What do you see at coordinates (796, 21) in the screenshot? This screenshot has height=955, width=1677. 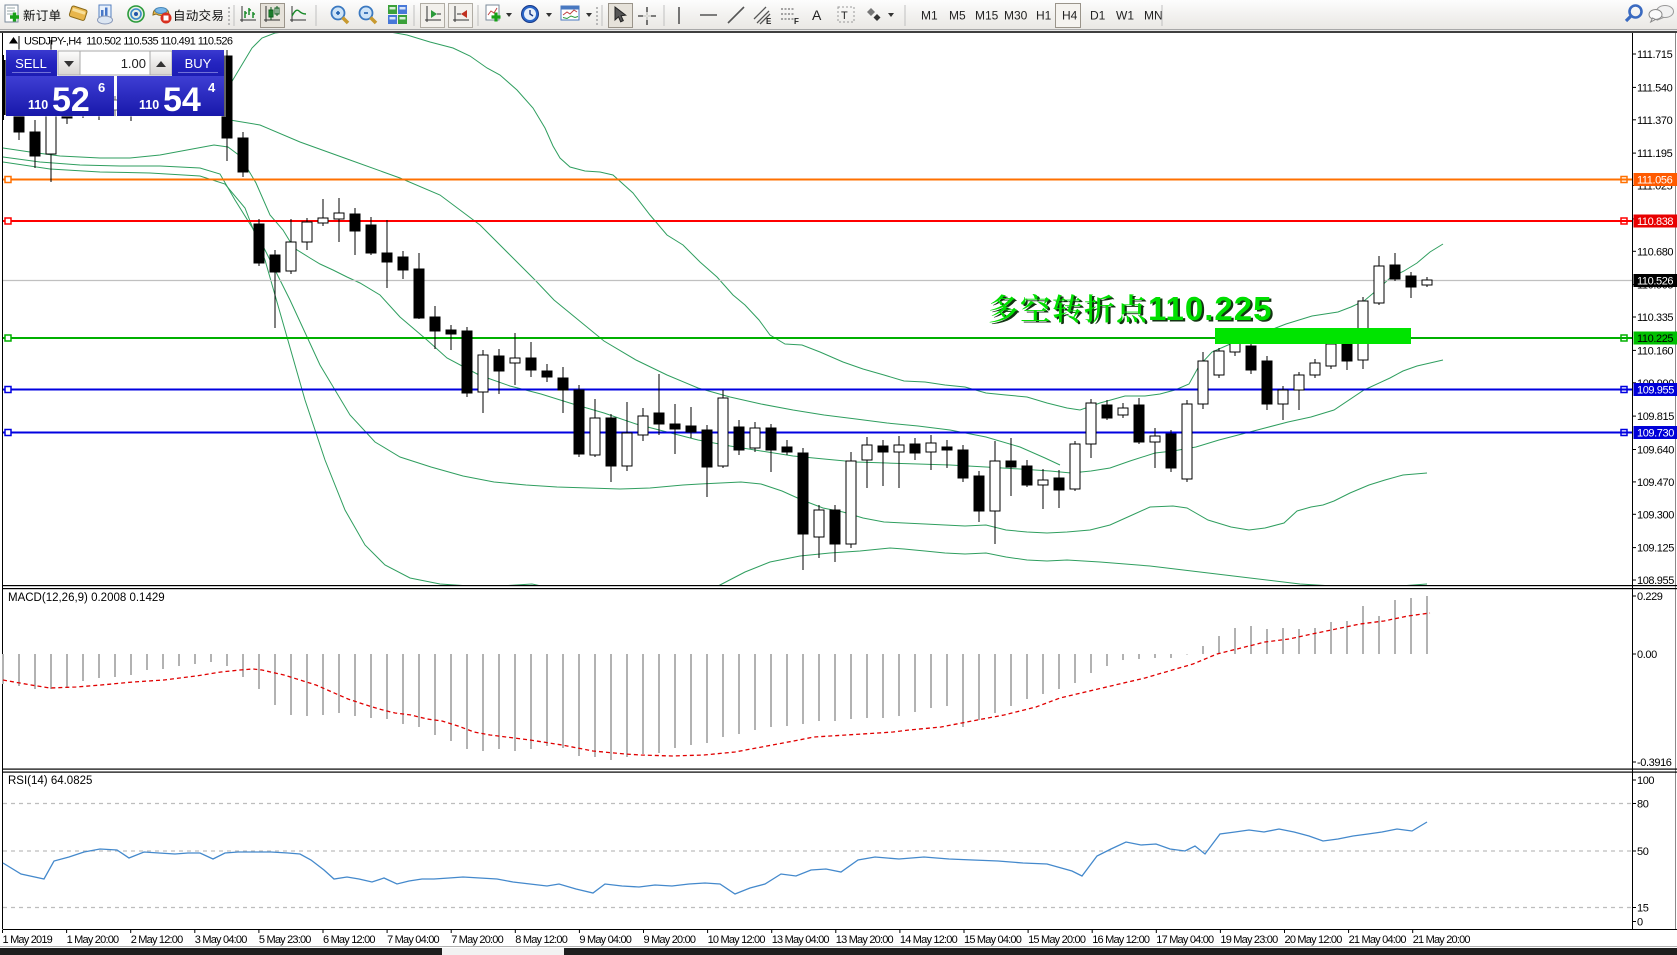 I see `svg-text: F` at bounding box center [796, 21].